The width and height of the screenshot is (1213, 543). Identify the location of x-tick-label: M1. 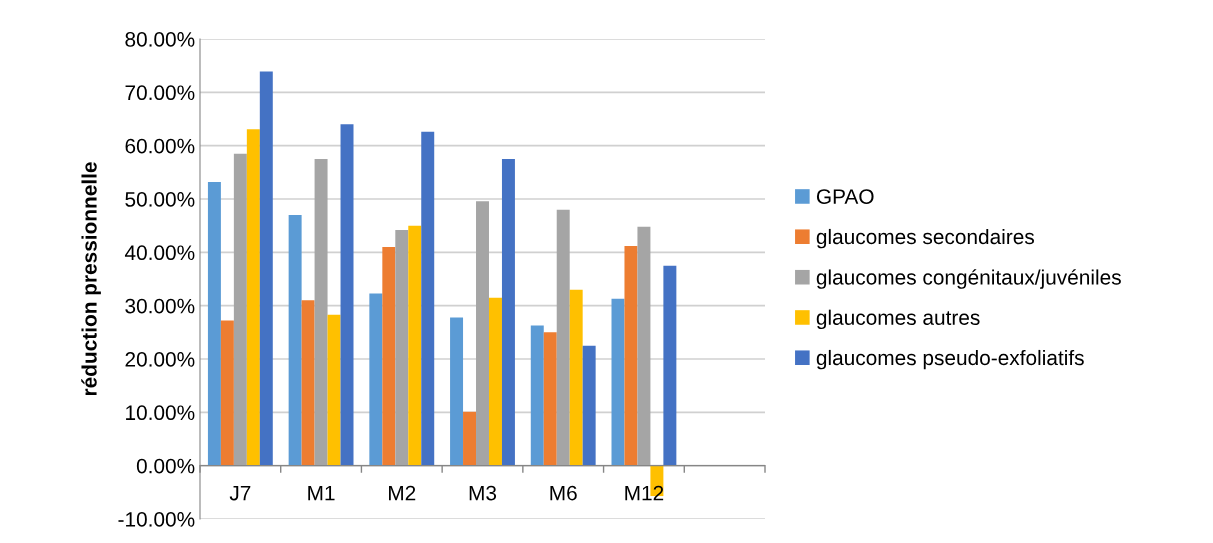
(321, 493).